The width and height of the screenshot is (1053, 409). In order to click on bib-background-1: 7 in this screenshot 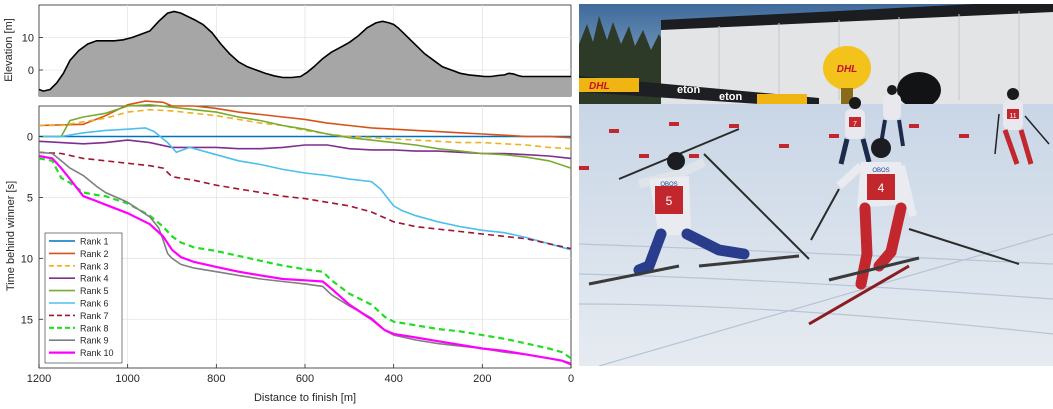, I will do `click(855, 124)`.